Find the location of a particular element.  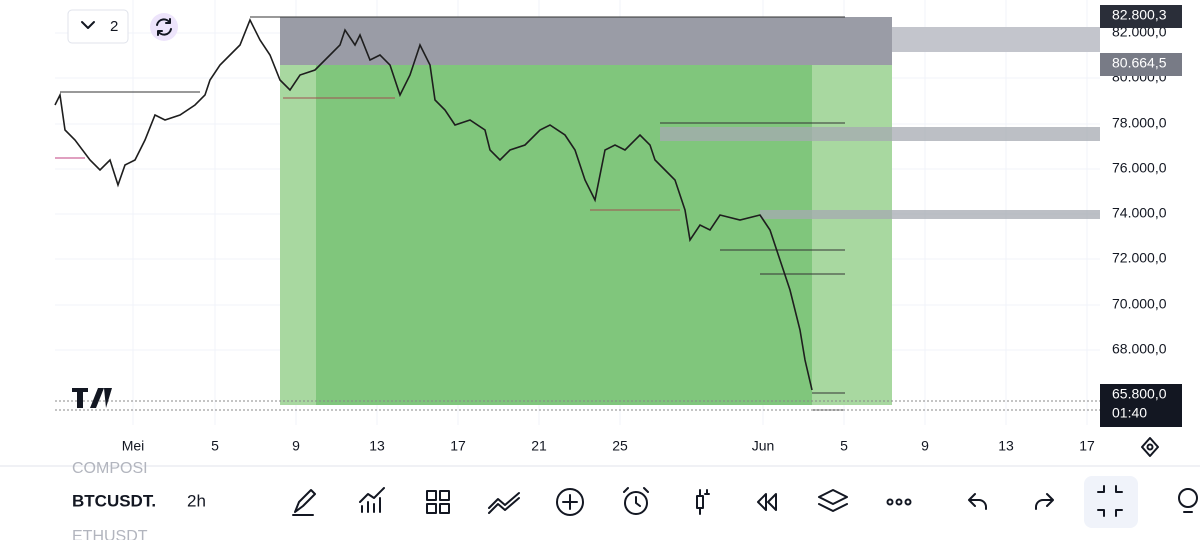

time-label: Jun is located at coordinates (763, 446).